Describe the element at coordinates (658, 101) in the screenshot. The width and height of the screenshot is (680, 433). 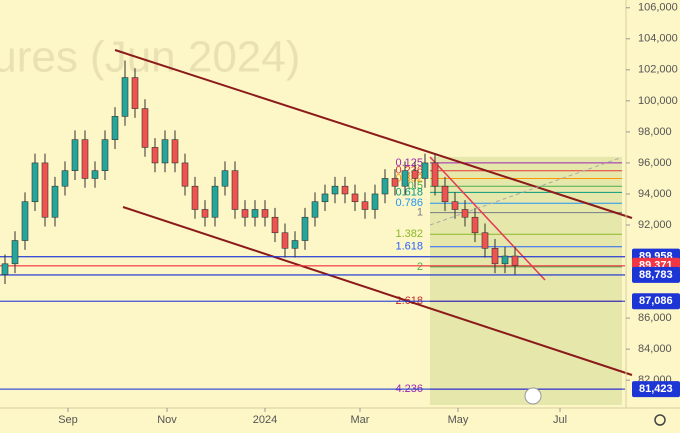
I see `y-tick-label: 100,000` at that location.